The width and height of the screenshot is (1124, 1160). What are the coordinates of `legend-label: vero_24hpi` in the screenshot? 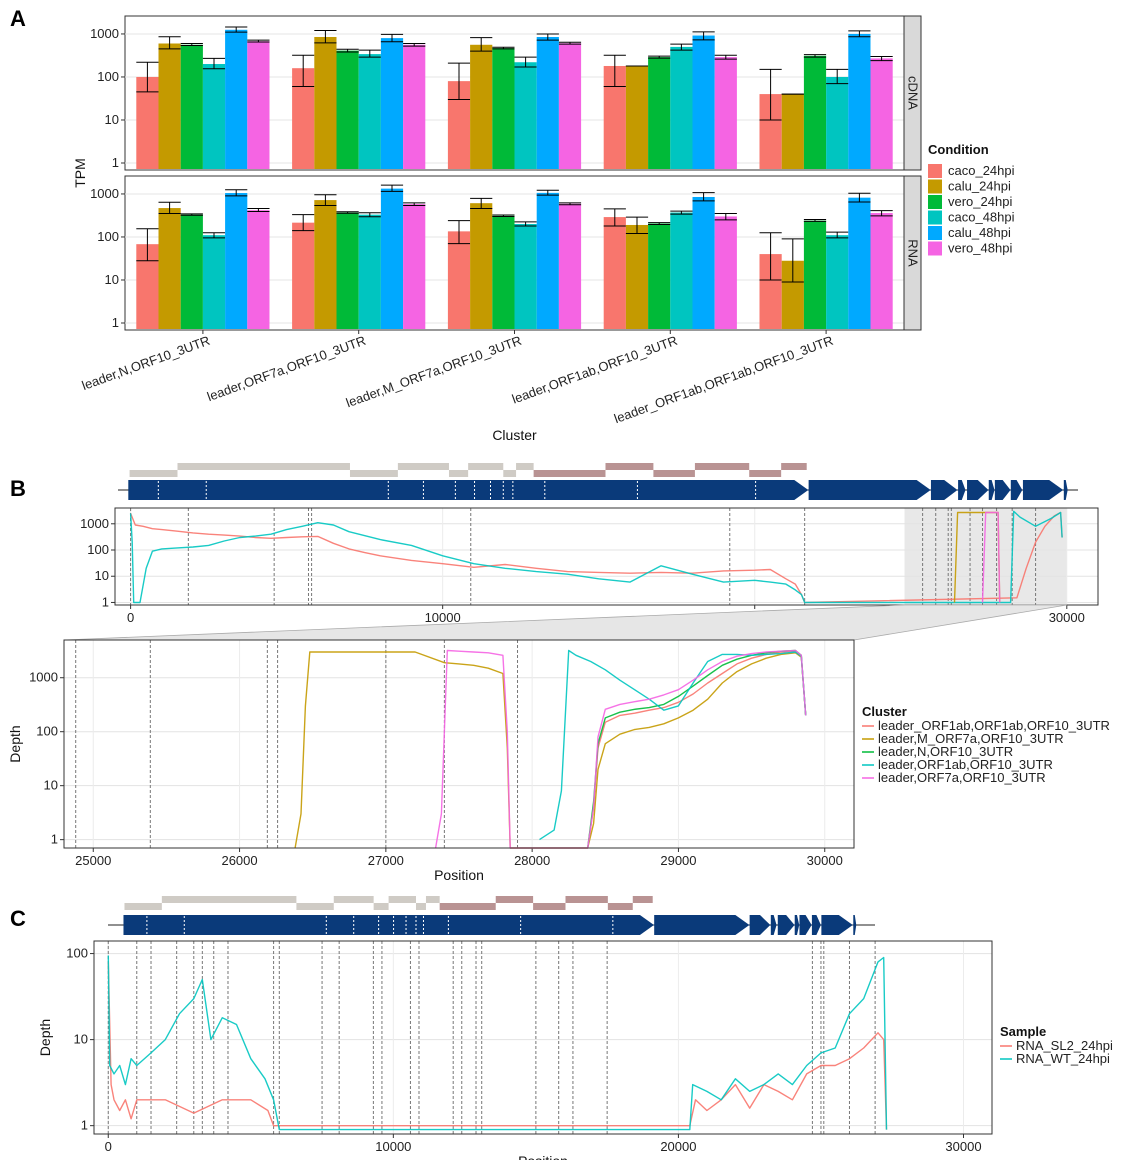 It's located at (980, 201).